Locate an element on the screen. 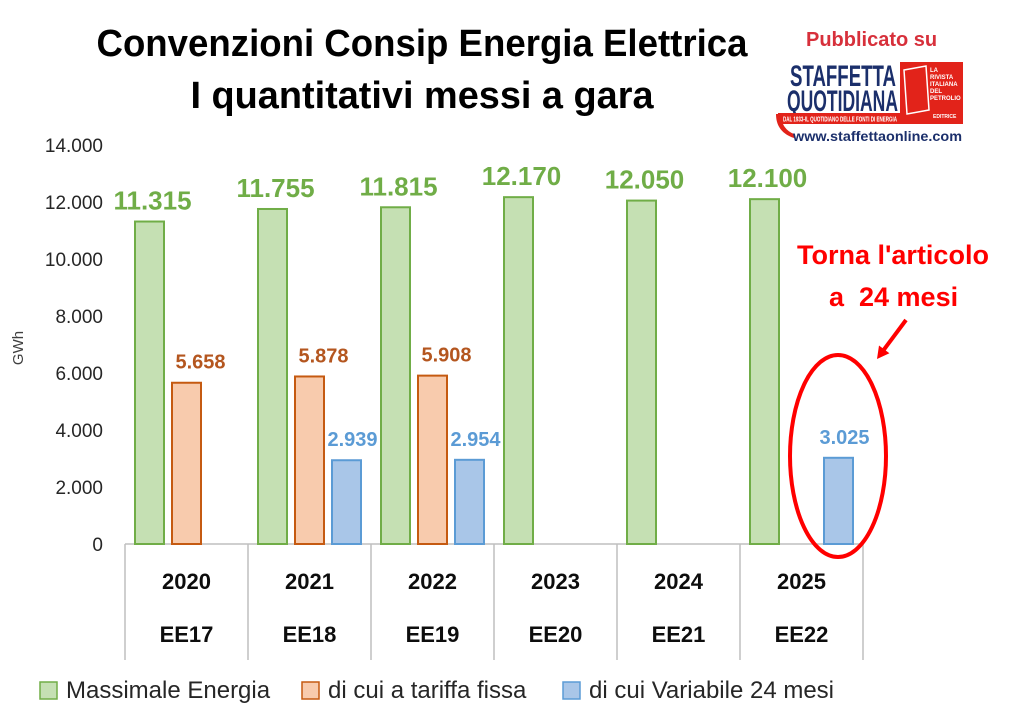 This screenshot has height=713, width=1024. legend-label-di-cui-a-tariffa-fissa: di cui a tariffa fissa is located at coordinates (427, 690).